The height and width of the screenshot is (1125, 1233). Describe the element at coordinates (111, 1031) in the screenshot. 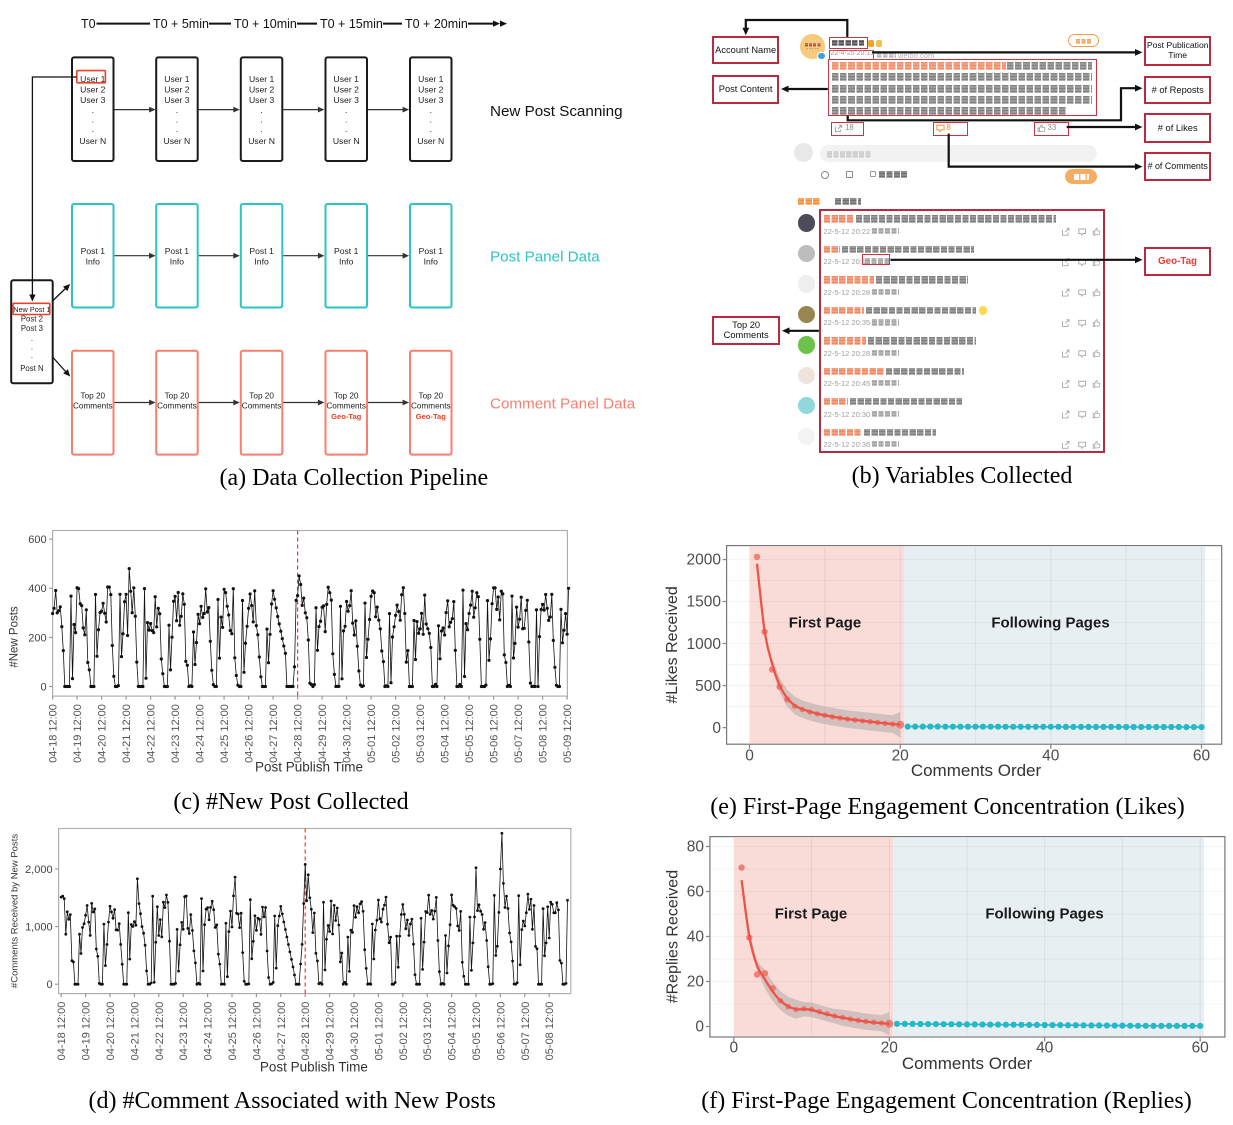

I see `svg-text: 04-20 12:00` at that location.